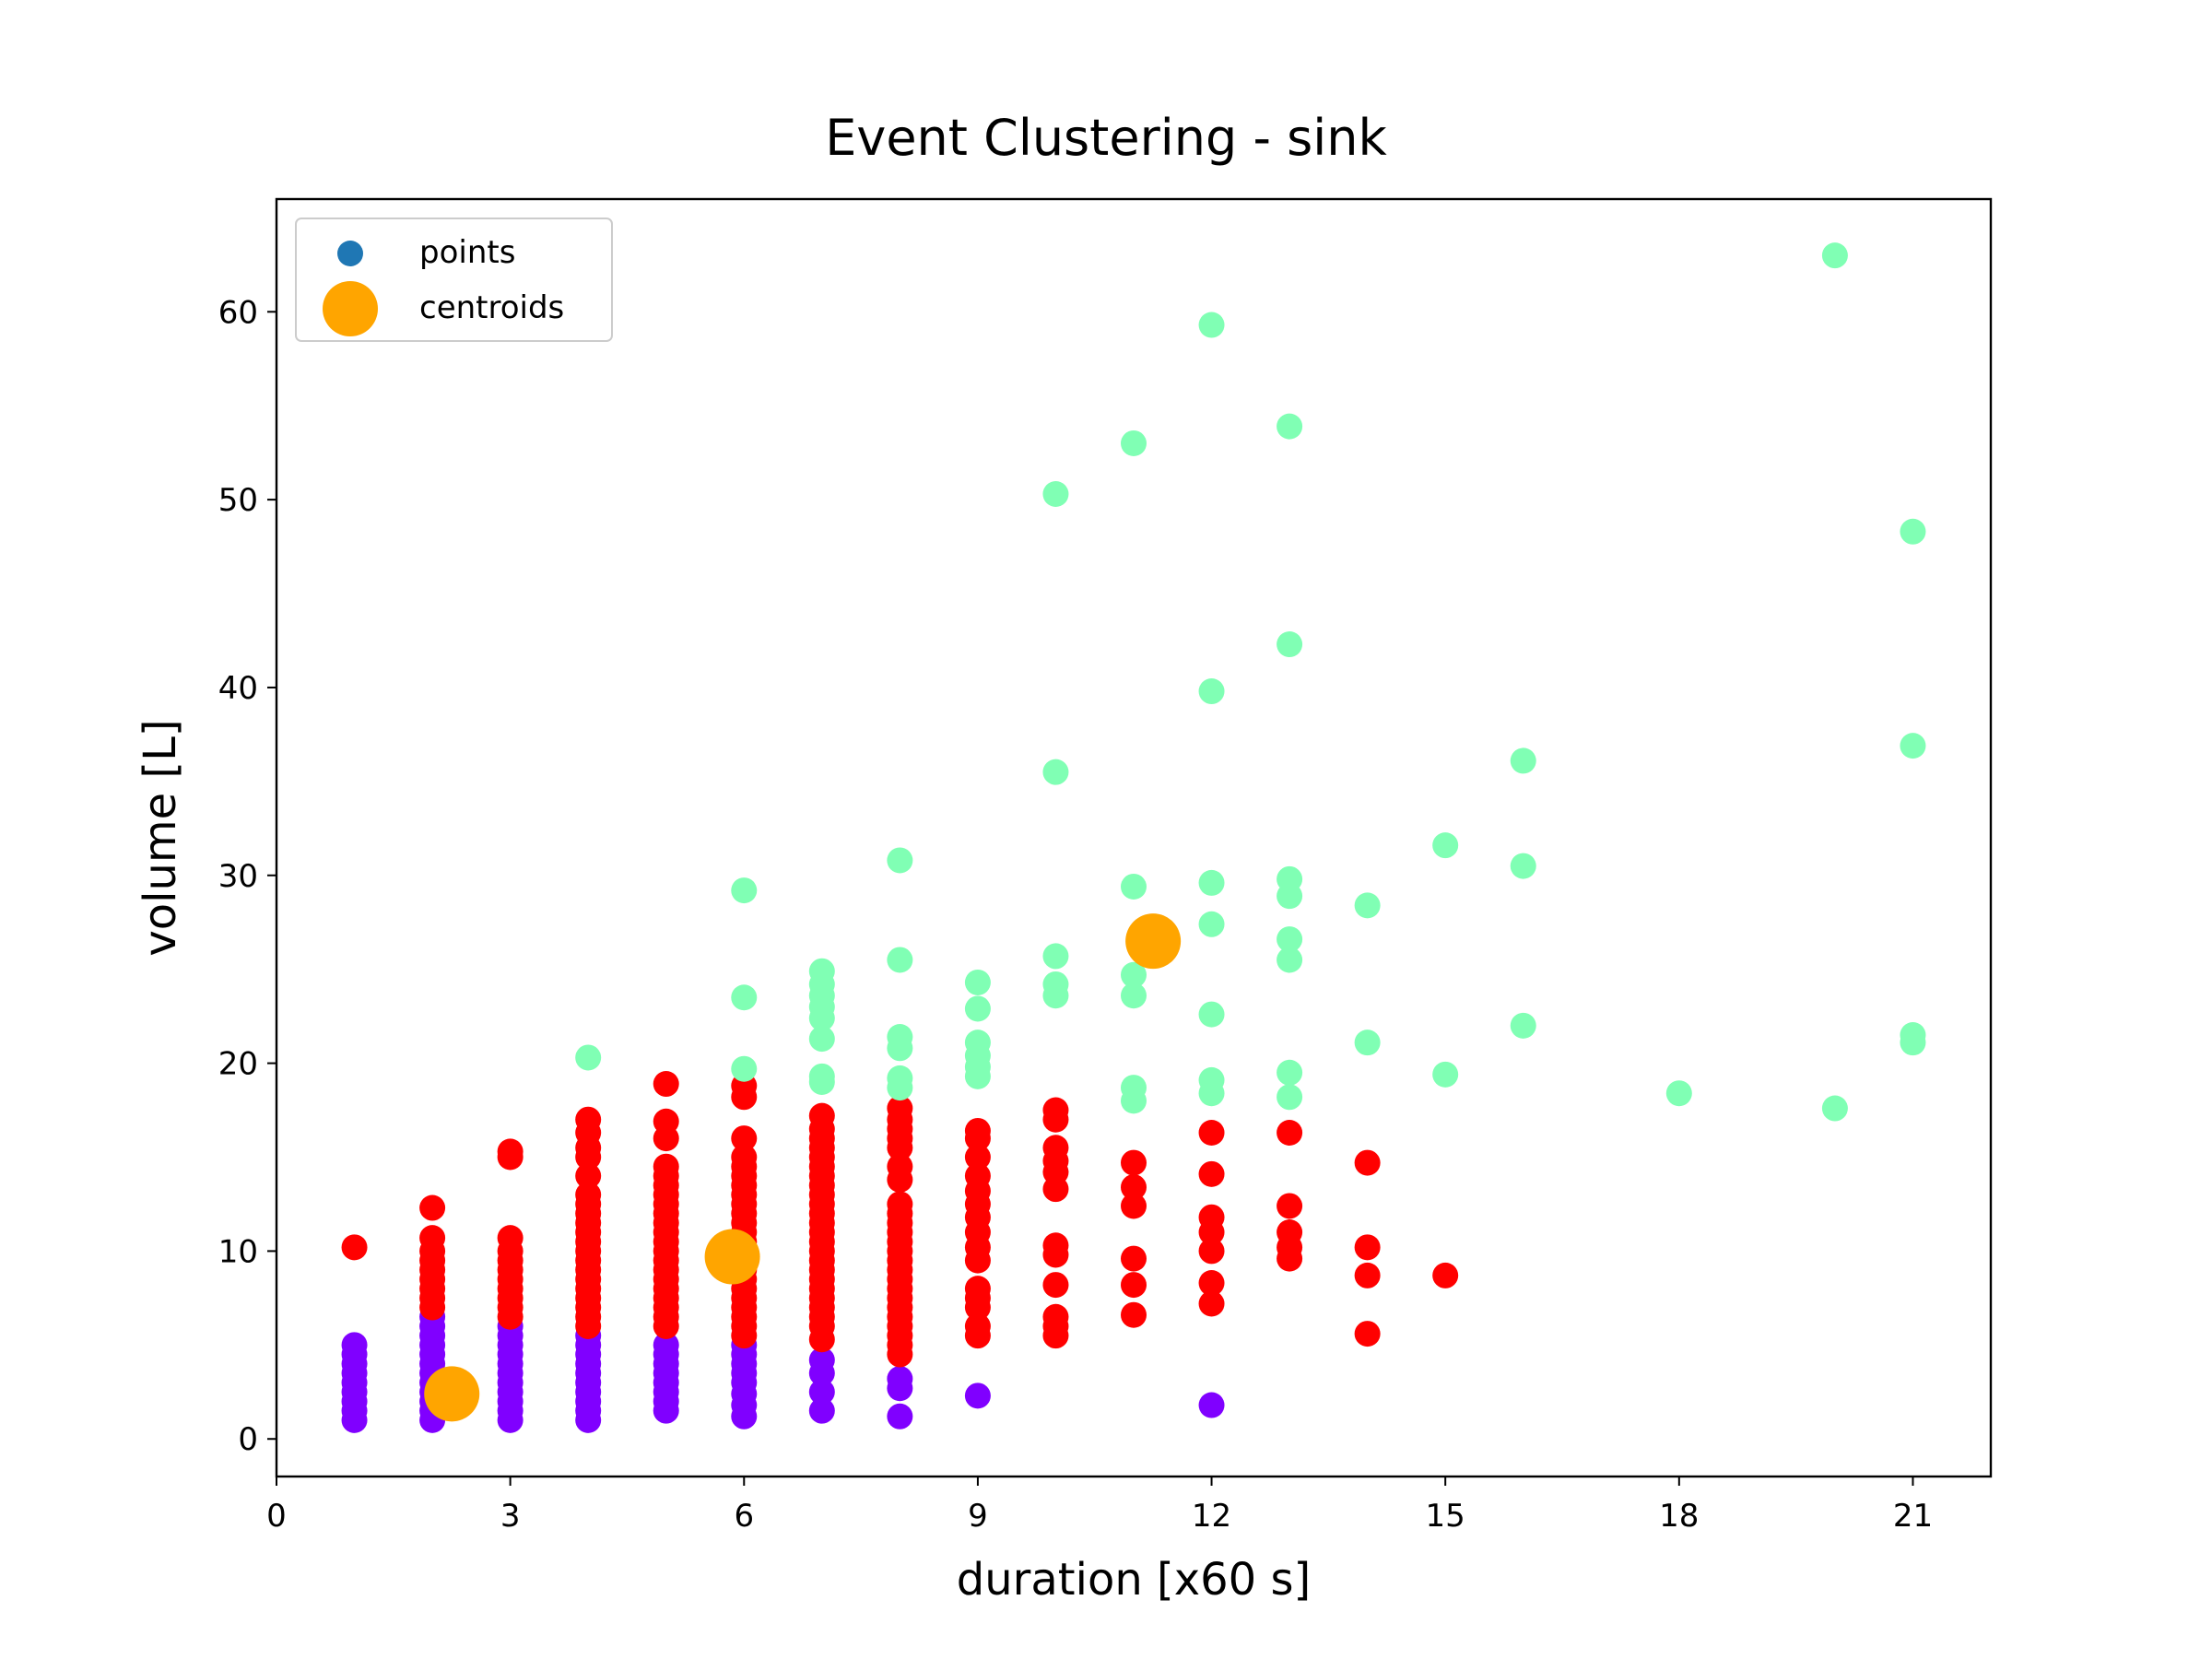  What do you see at coordinates (160, 837) in the screenshot?
I see `y-axis-label: volume [L]` at bounding box center [160, 837].